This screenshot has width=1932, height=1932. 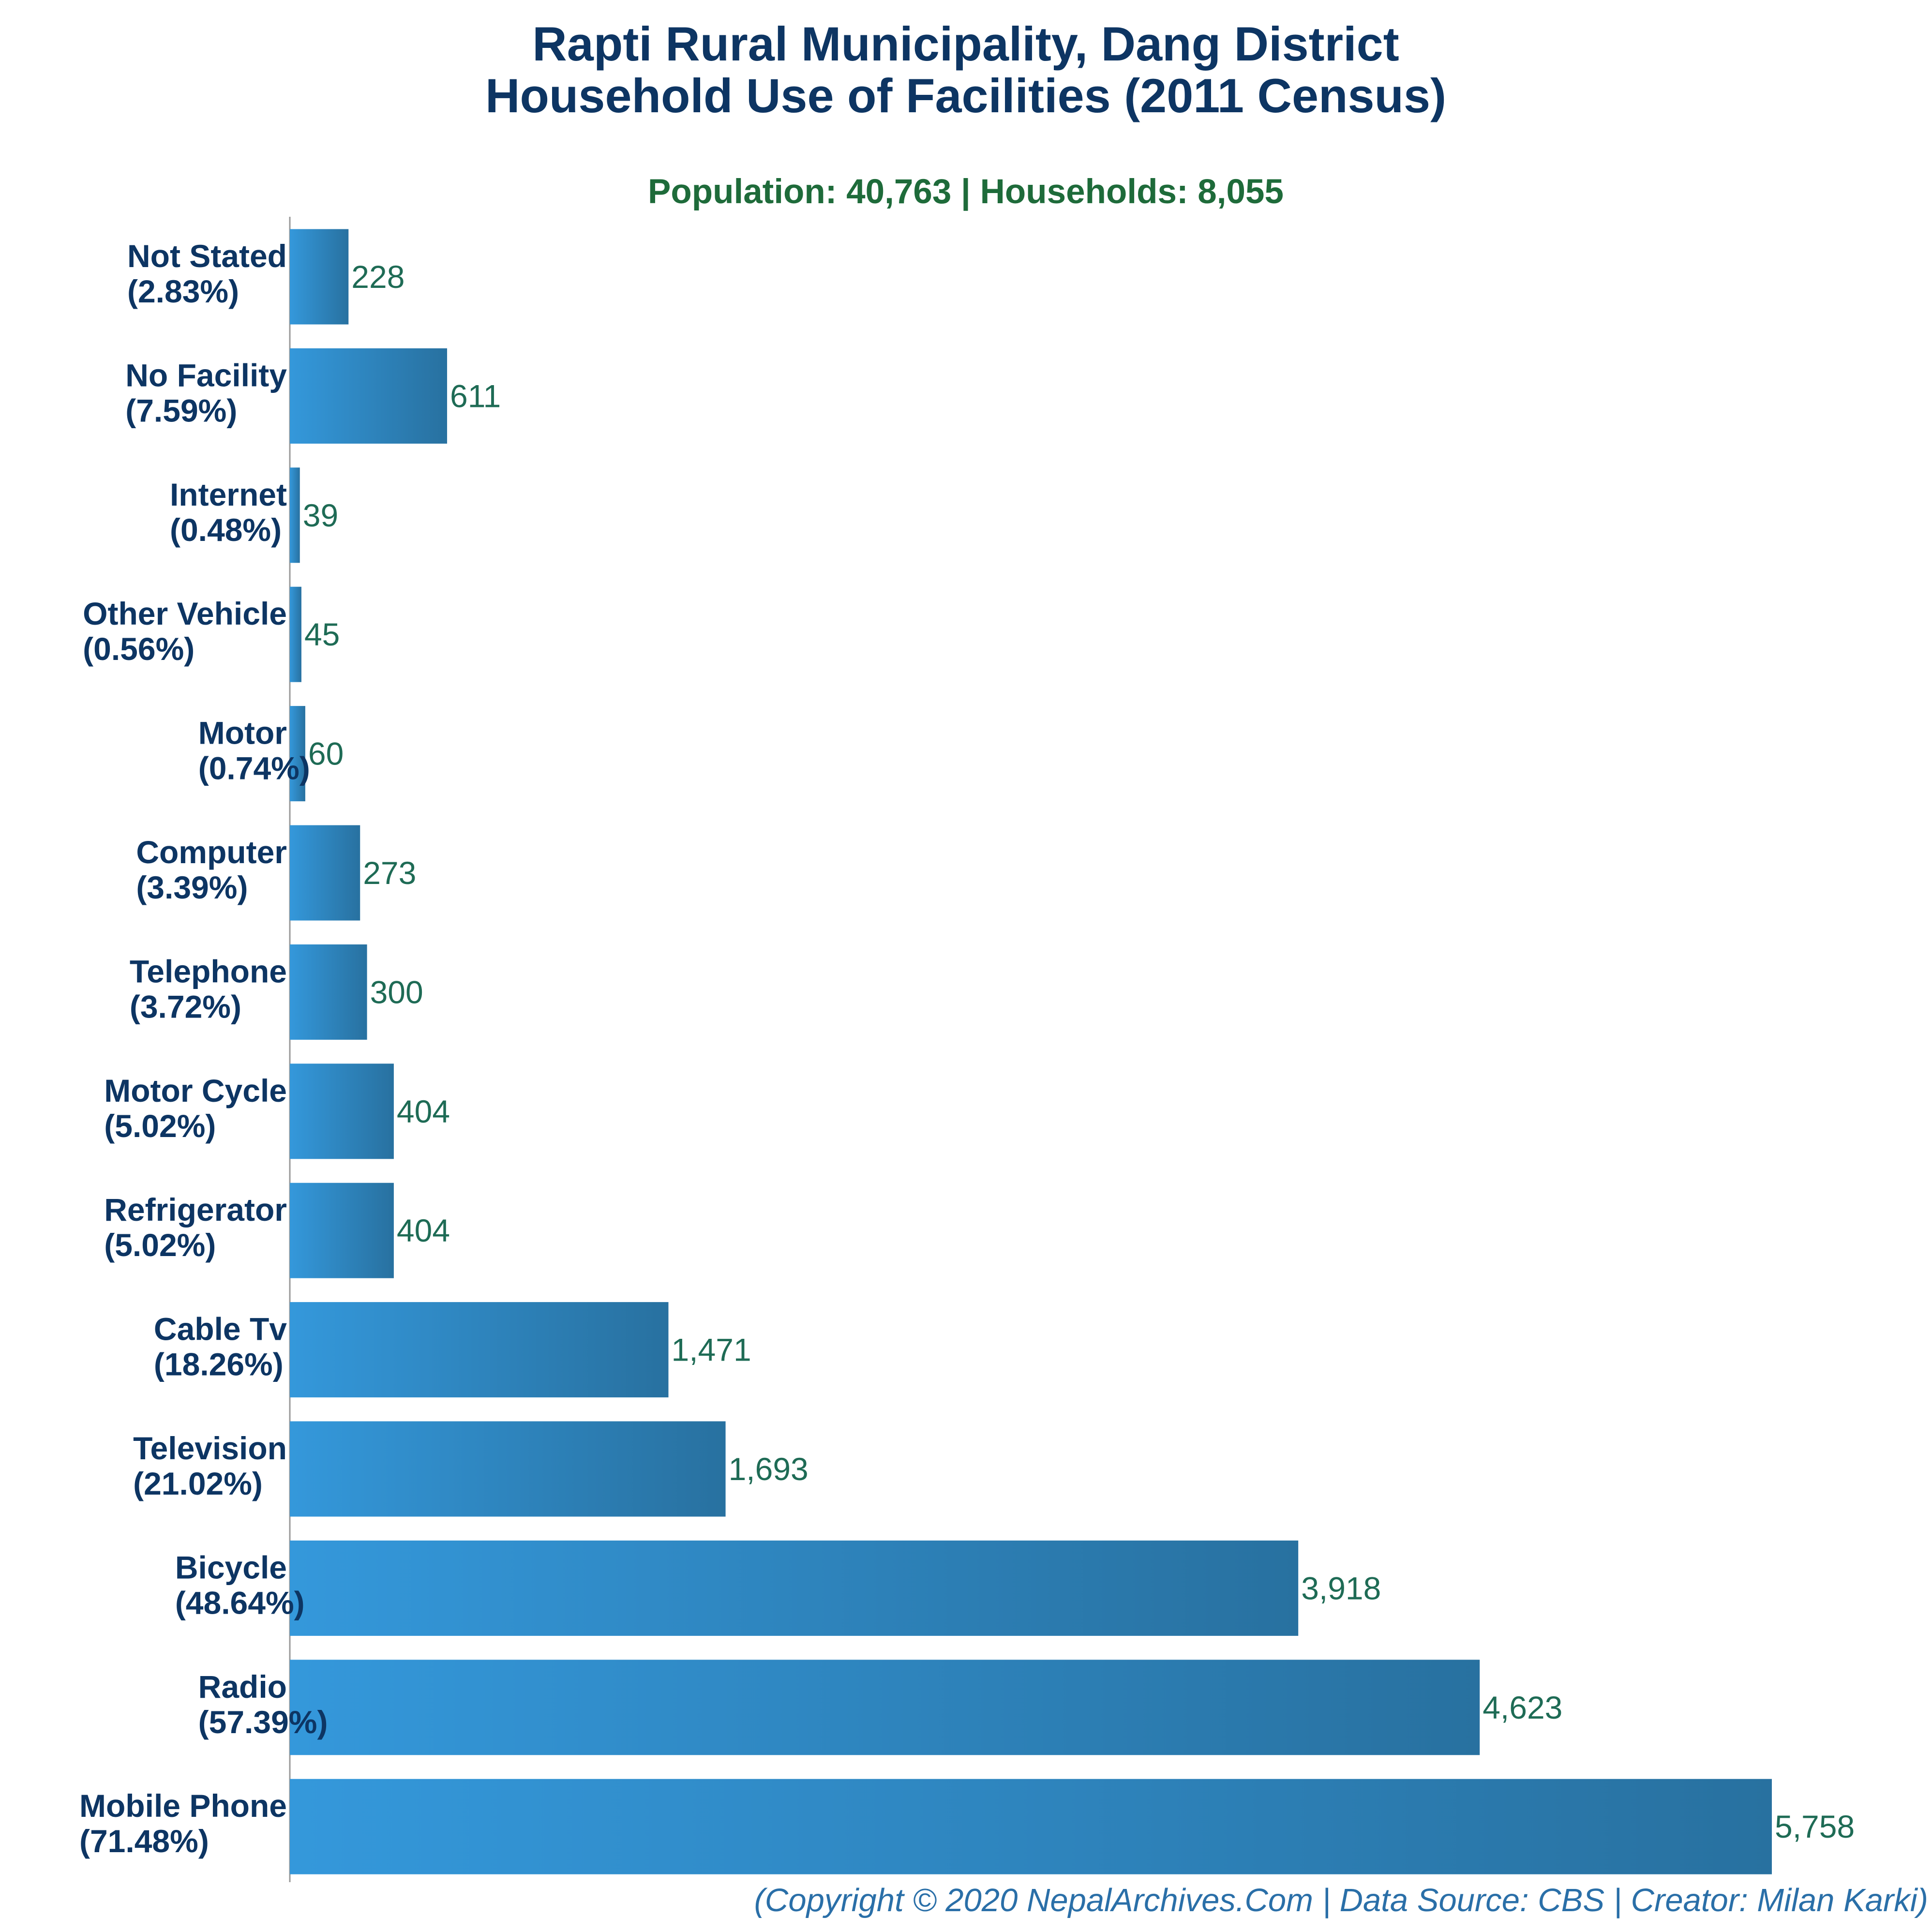 I want to click on category-label: Television, so click(x=210, y=1448).